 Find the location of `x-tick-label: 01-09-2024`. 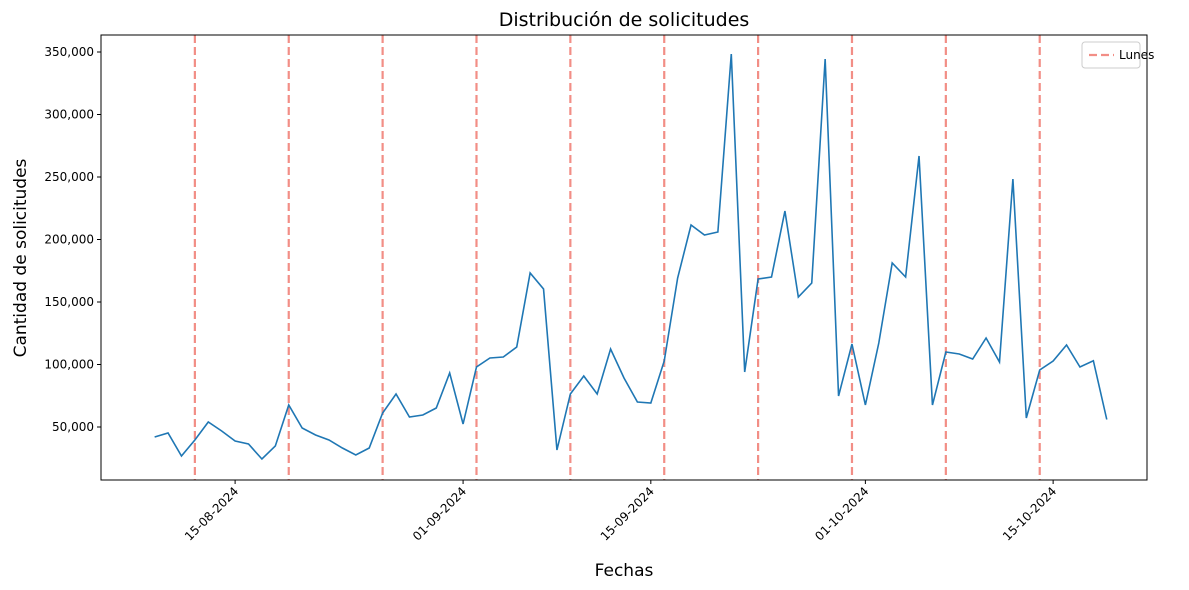

x-tick-label: 01-09-2024 is located at coordinates (439, 513).